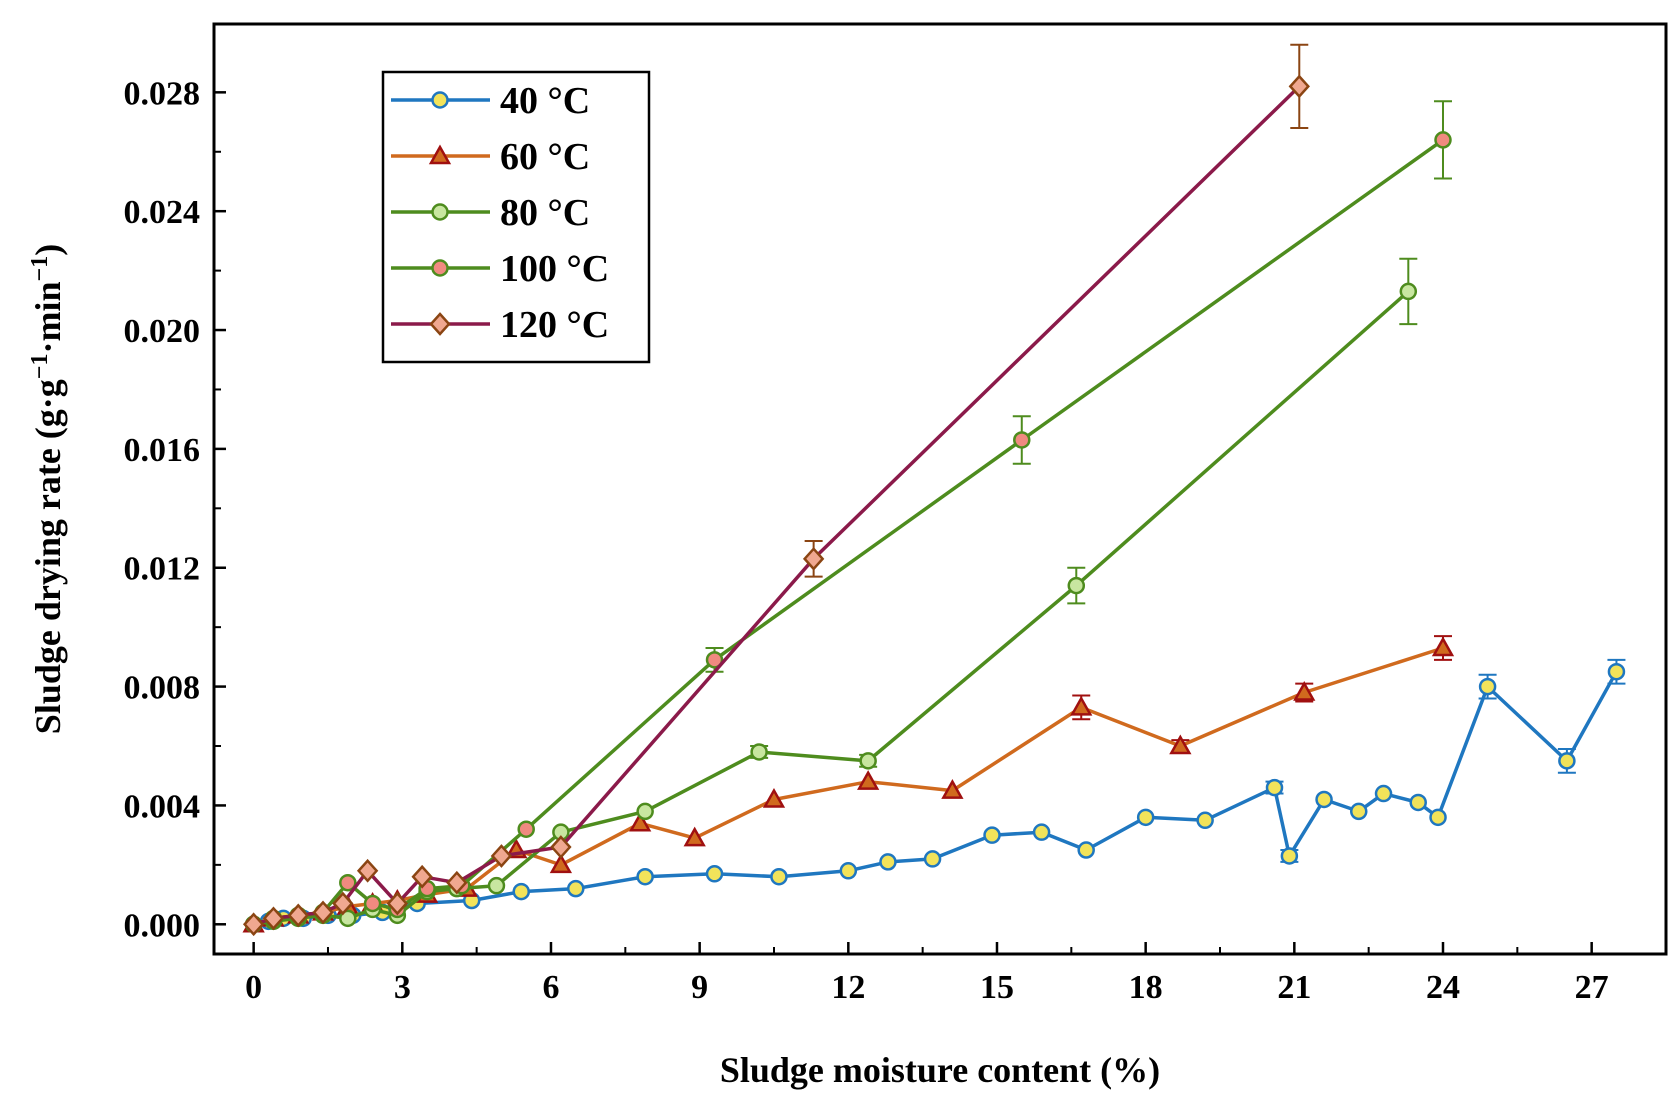  I want to click on legend-label: 80 °C, so click(545, 213).